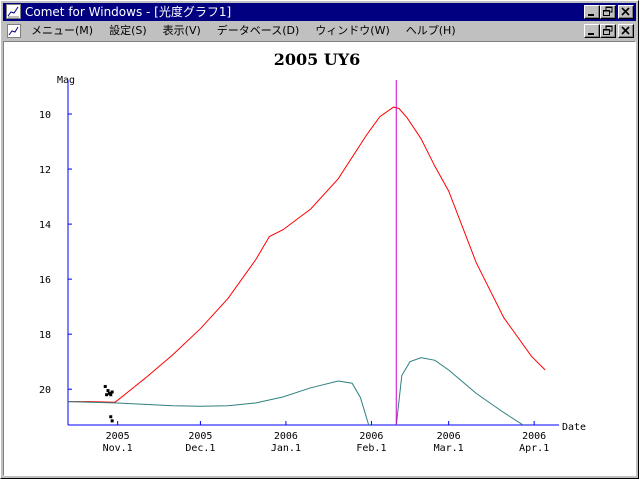 This screenshot has height=479, width=639. Describe the element at coordinates (181, 30) in the screenshot. I see `menu-item-view: 表示(V)` at that location.